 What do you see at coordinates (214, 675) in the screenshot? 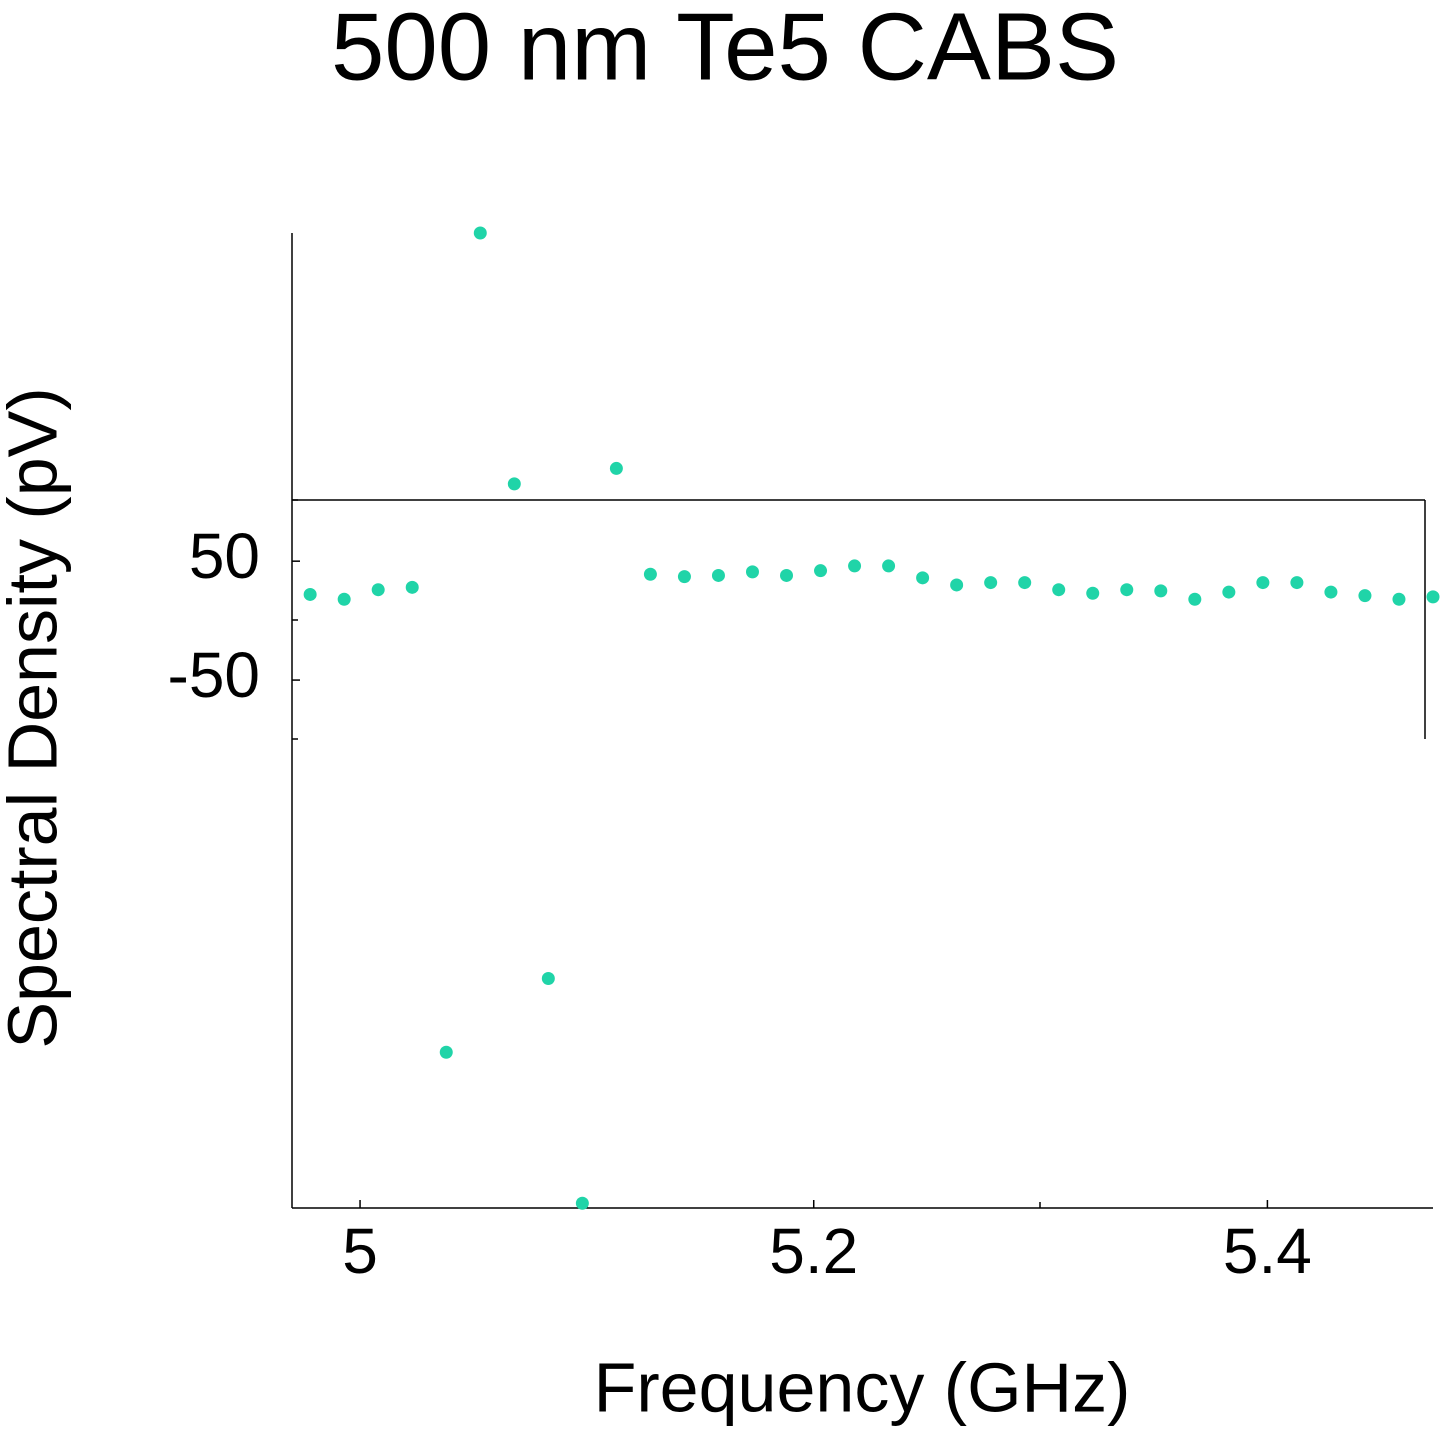
I see `y-tick-label: -50` at bounding box center [214, 675].